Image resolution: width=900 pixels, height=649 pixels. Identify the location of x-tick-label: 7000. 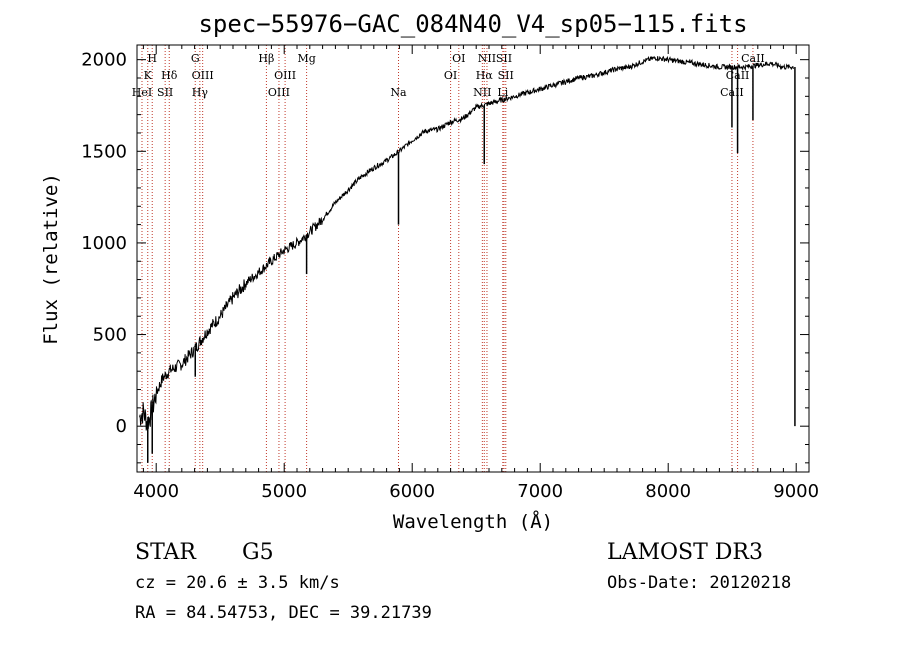
(540, 491).